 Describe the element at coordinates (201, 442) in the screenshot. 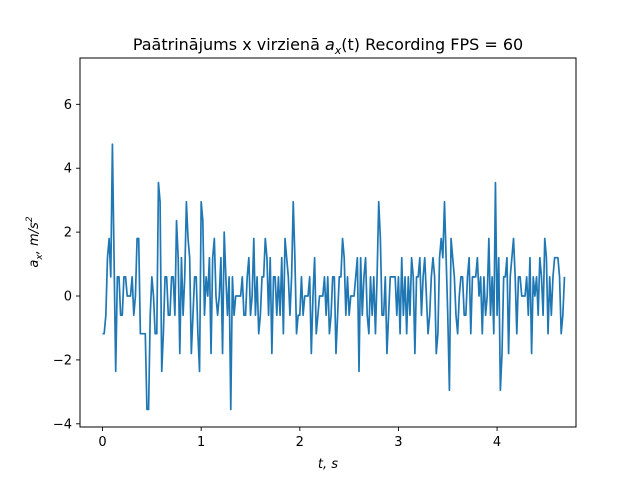

I see `x-tick-label: 1` at that location.